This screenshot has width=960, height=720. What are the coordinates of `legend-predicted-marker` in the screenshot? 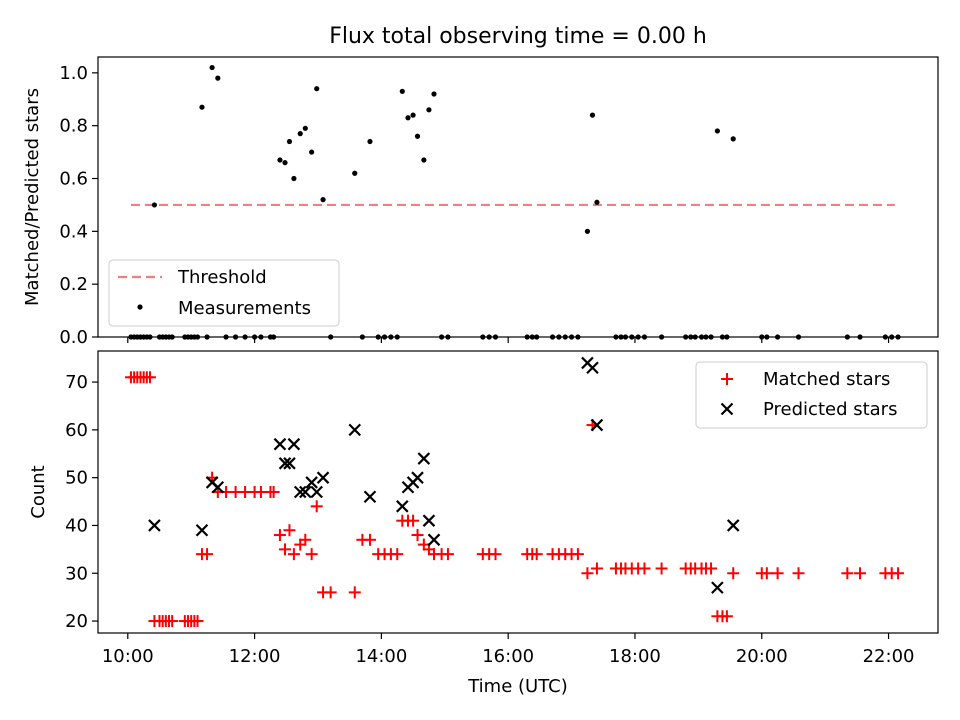 It's located at (727, 409).